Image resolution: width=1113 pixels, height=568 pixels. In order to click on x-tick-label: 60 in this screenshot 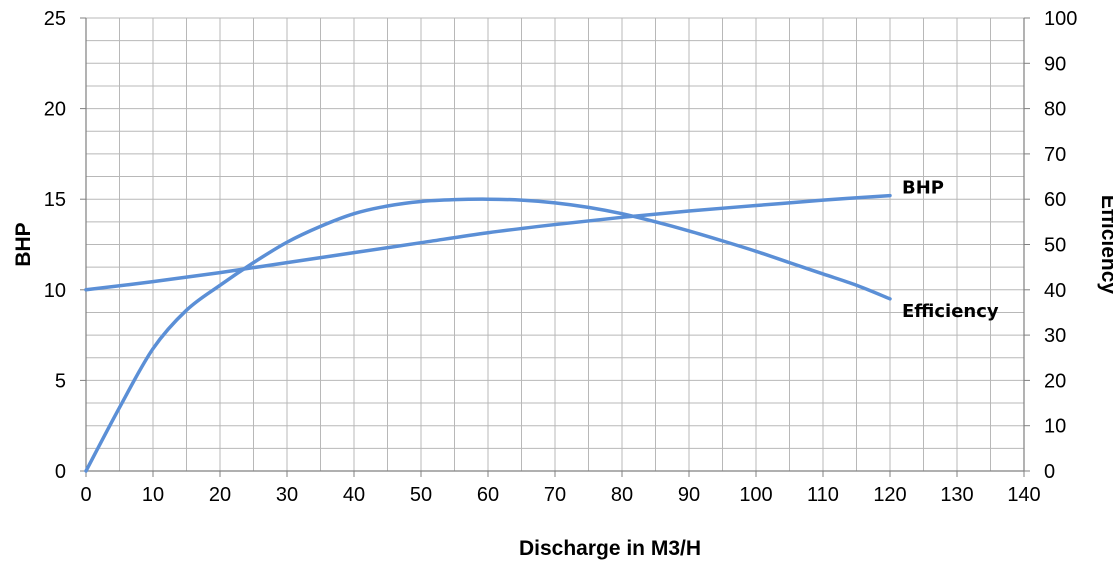, I will do `click(488, 495)`.